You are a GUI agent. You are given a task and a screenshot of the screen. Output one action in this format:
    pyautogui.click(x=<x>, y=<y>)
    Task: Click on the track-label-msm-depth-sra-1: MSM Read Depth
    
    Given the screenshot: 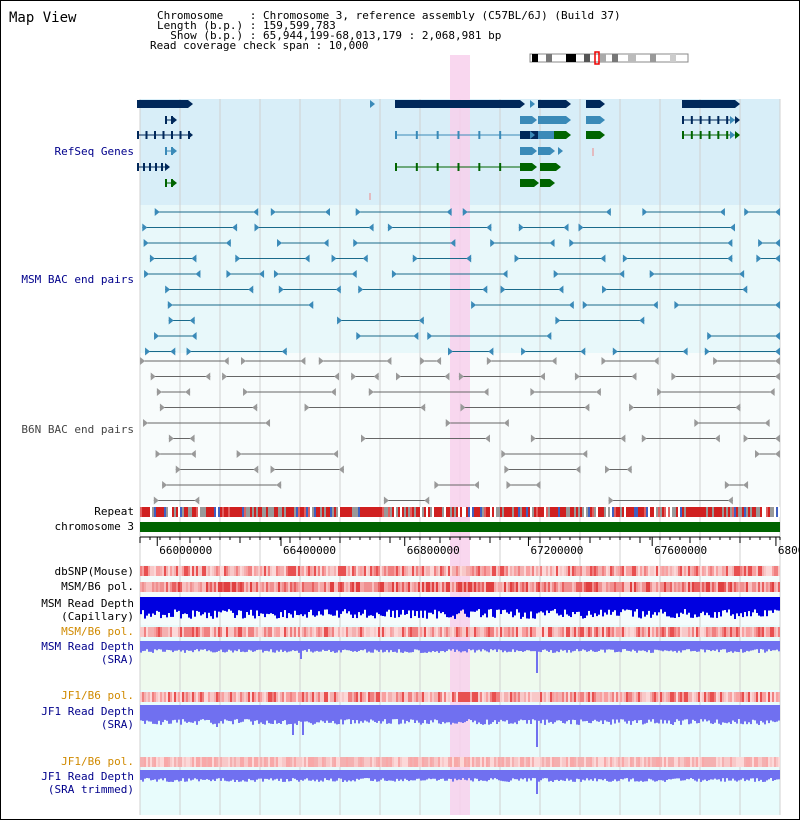 What is the action you would take?
    pyautogui.click(x=87, y=646)
    